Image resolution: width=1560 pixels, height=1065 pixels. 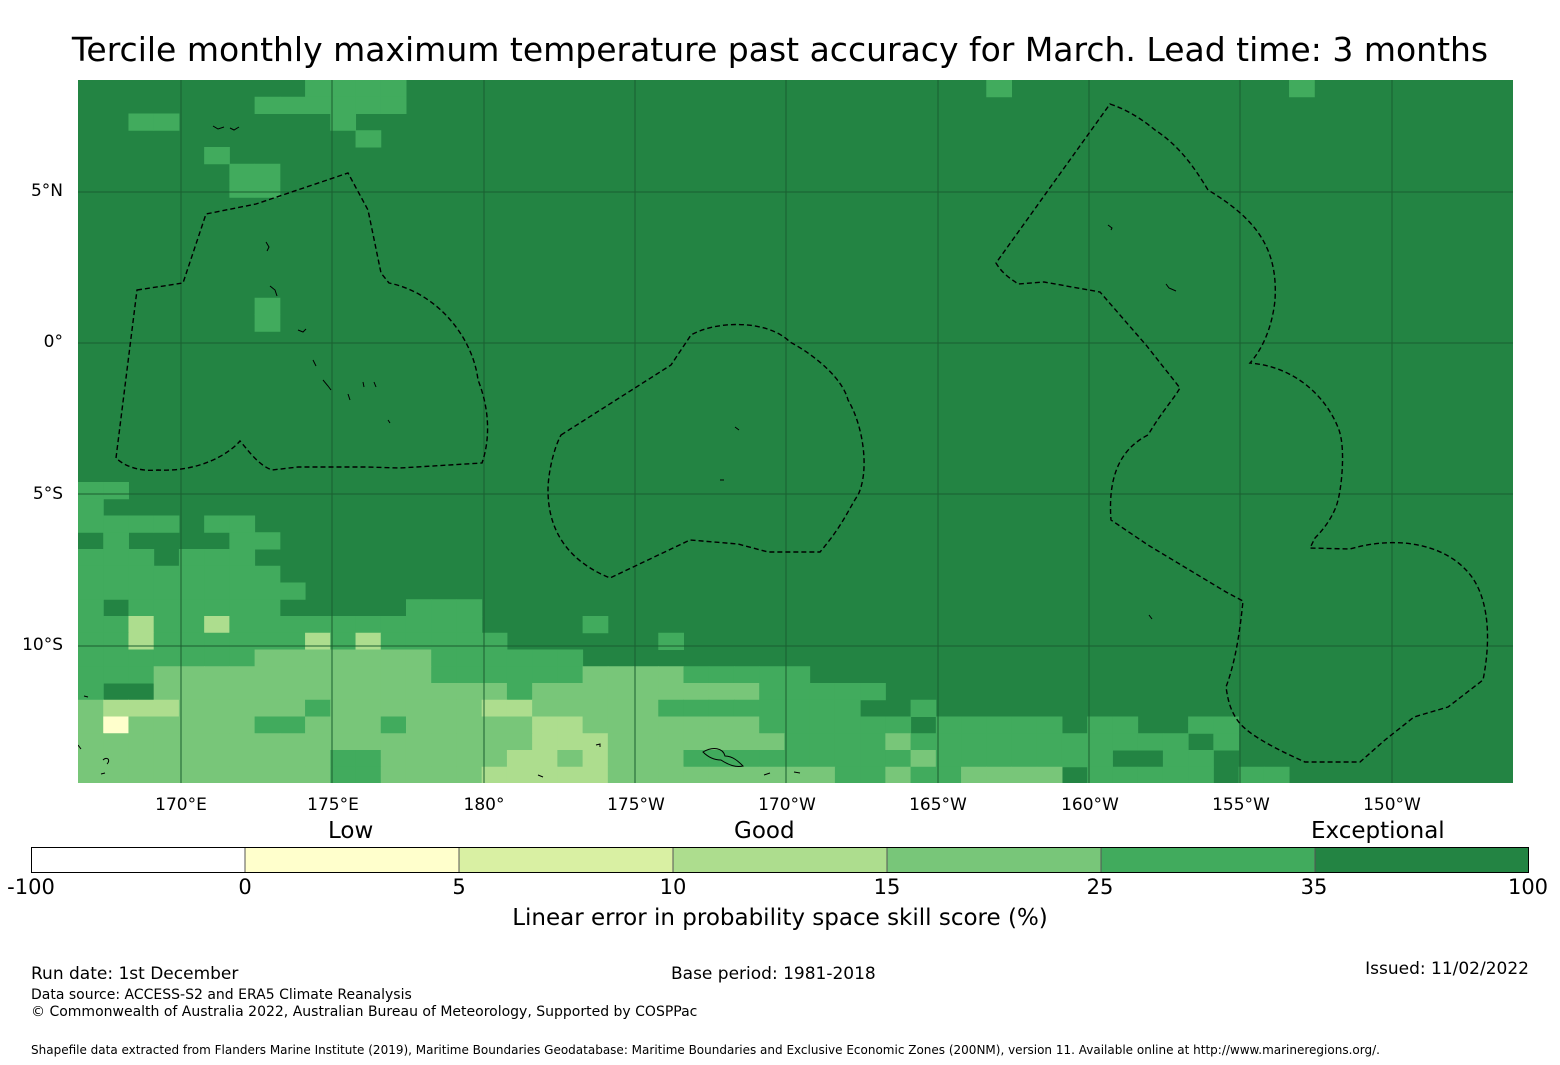 I want to click on eez-boundary-west, so click(x=302, y=322).